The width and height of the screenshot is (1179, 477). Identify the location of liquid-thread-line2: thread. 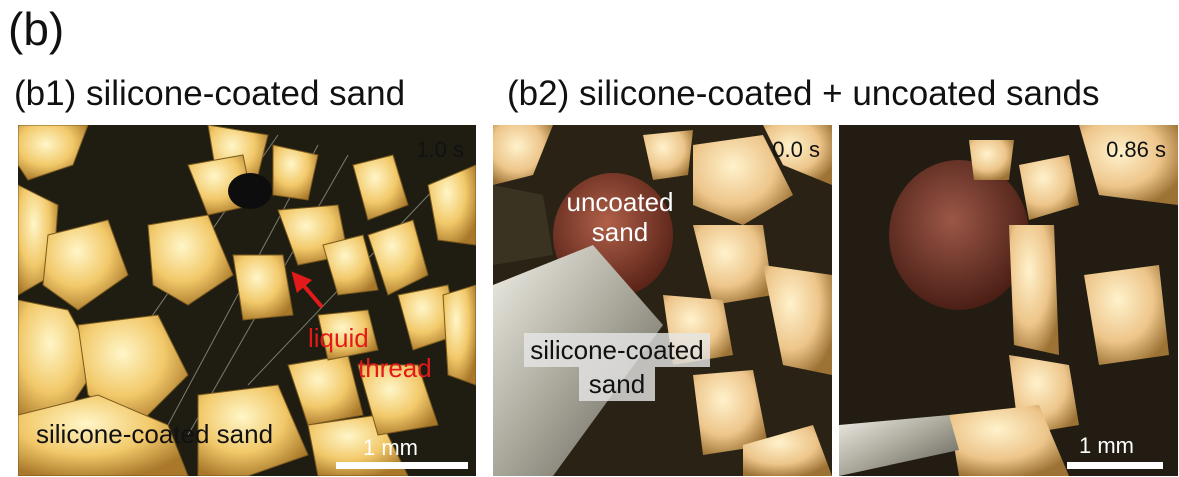
(395, 368).